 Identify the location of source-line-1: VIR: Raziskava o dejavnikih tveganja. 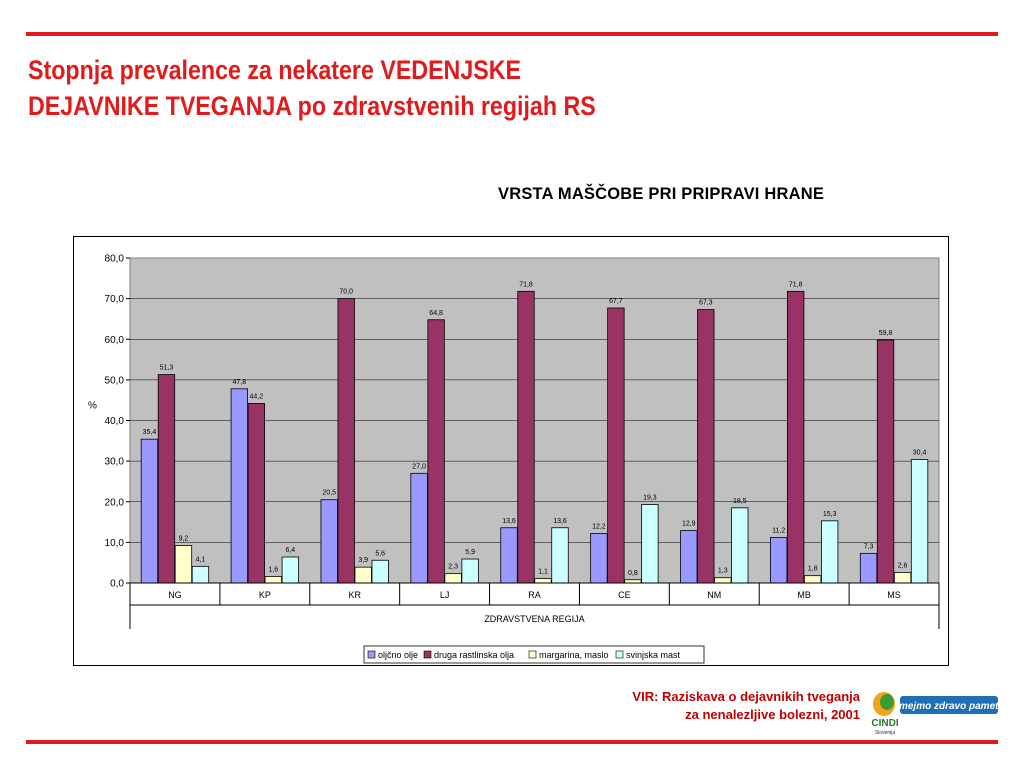
(746, 696).